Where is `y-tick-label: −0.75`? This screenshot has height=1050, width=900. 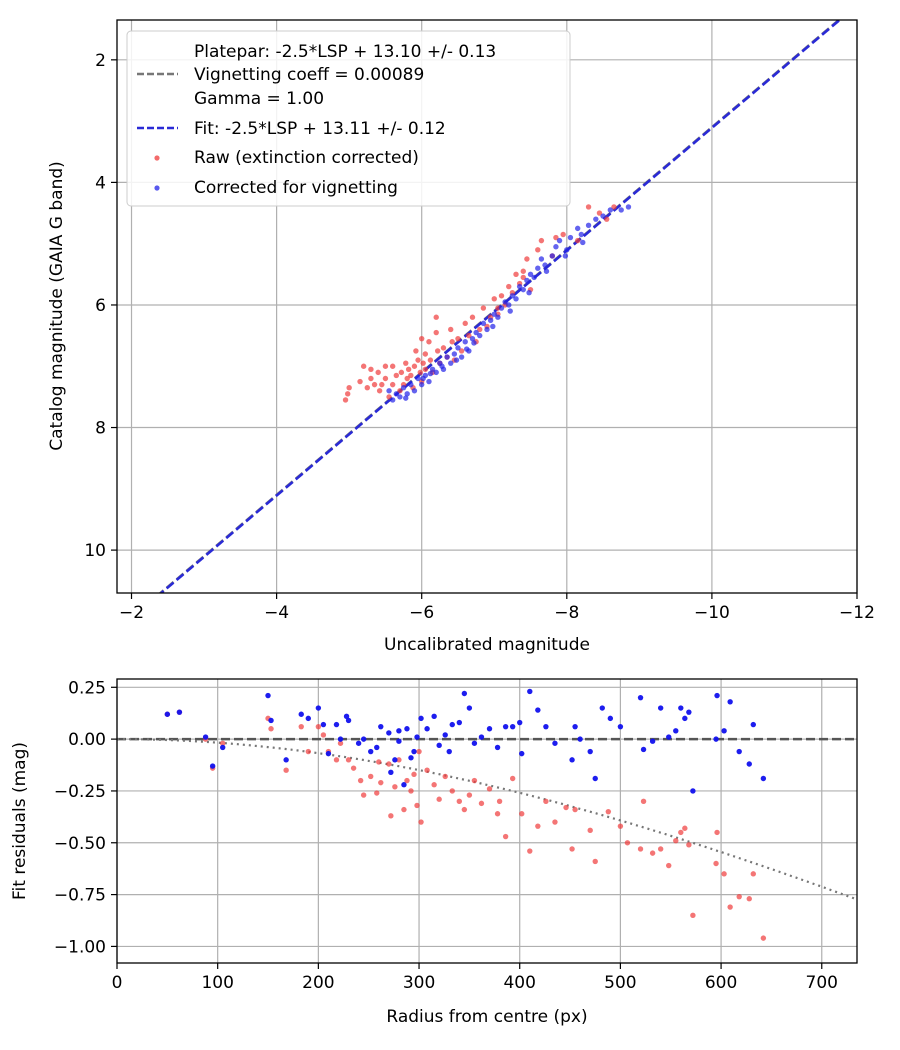 y-tick-label: −0.75 is located at coordinates (80, 896).